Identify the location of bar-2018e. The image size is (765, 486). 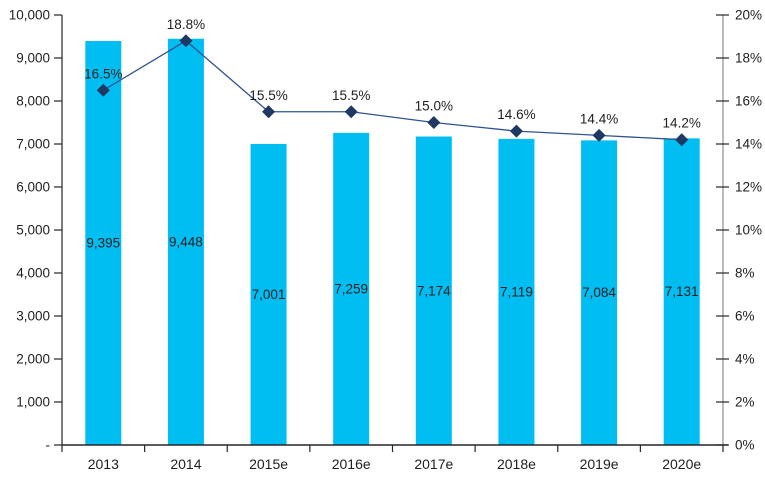
(516, 291).